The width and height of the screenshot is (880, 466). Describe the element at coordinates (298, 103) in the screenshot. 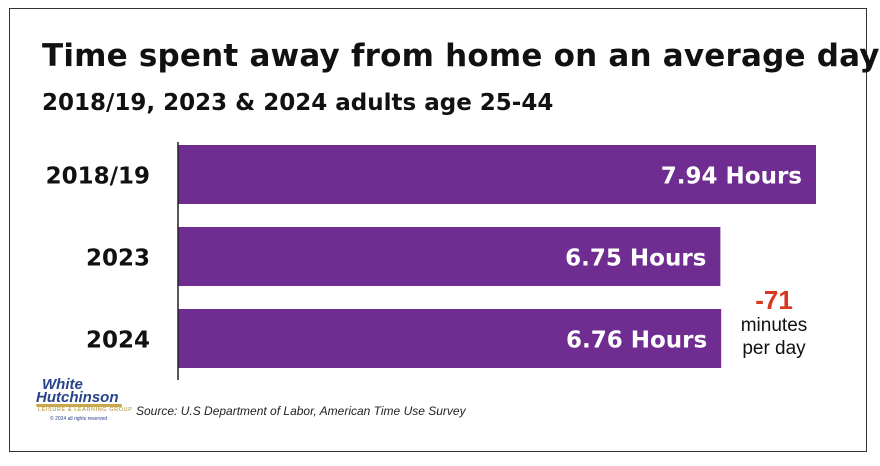

I see `chart-subtitle: 2018/19, 2023 & 2024 adults age 25-44` at that location.